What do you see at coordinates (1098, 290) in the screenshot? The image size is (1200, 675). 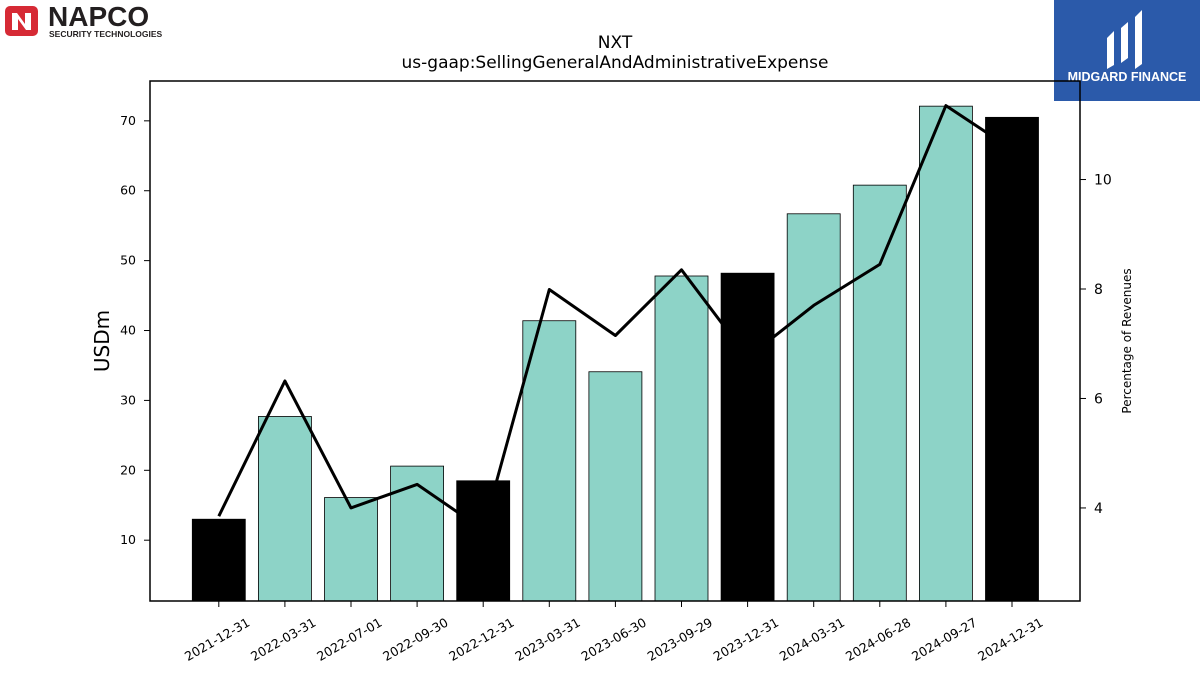 I see `y2-tick-label-8: 8` at bounding box center [1098, 290].